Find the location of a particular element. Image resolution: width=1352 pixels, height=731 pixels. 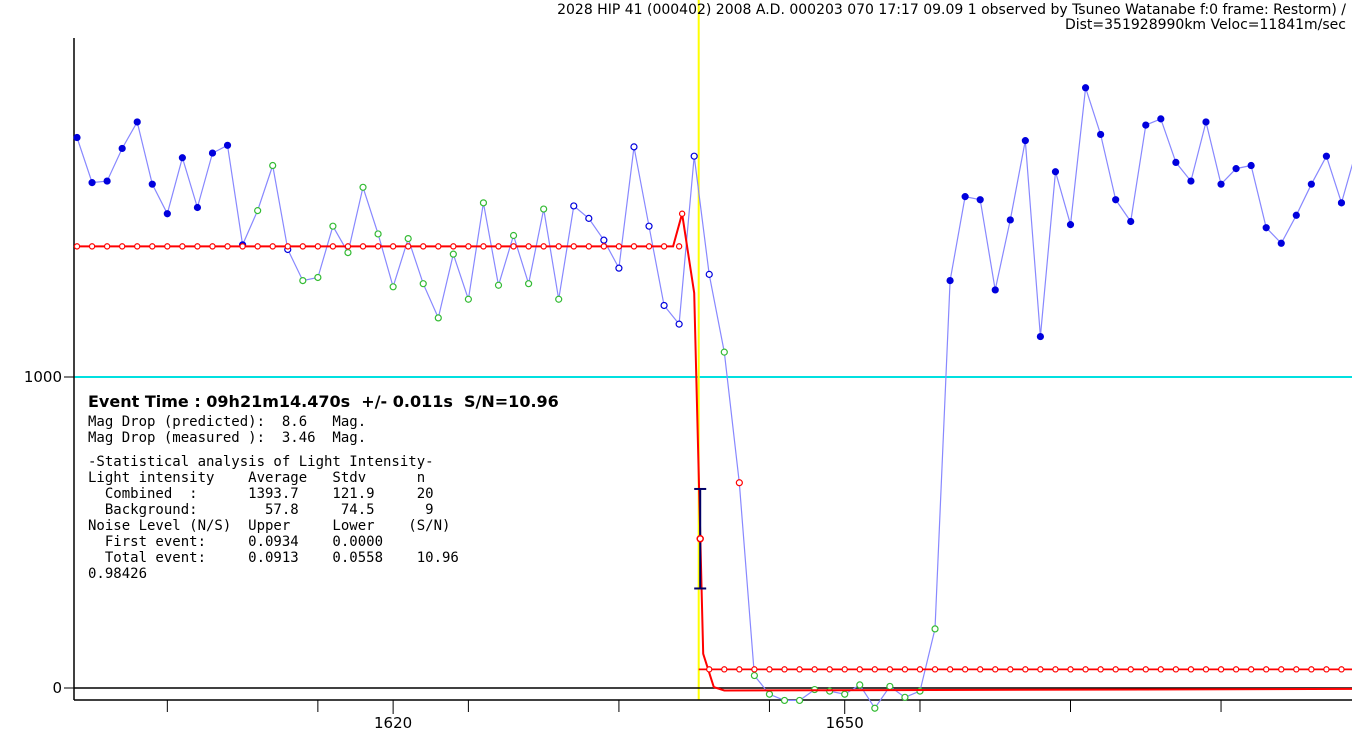

header-dist-veloc: Dist=351928990km Veloc=11841m/sec is located at coordinates (1205, 25).